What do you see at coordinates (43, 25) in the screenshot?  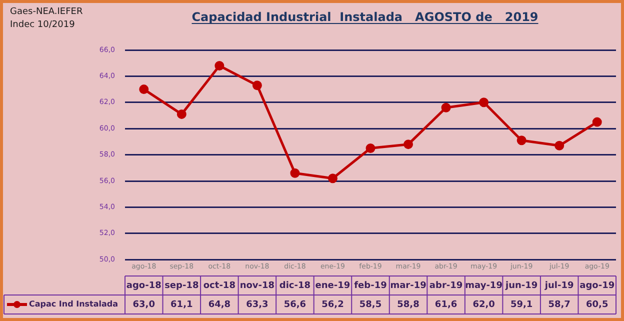 I see `text: Indec 10/2019` at bounding box center [43, 25].